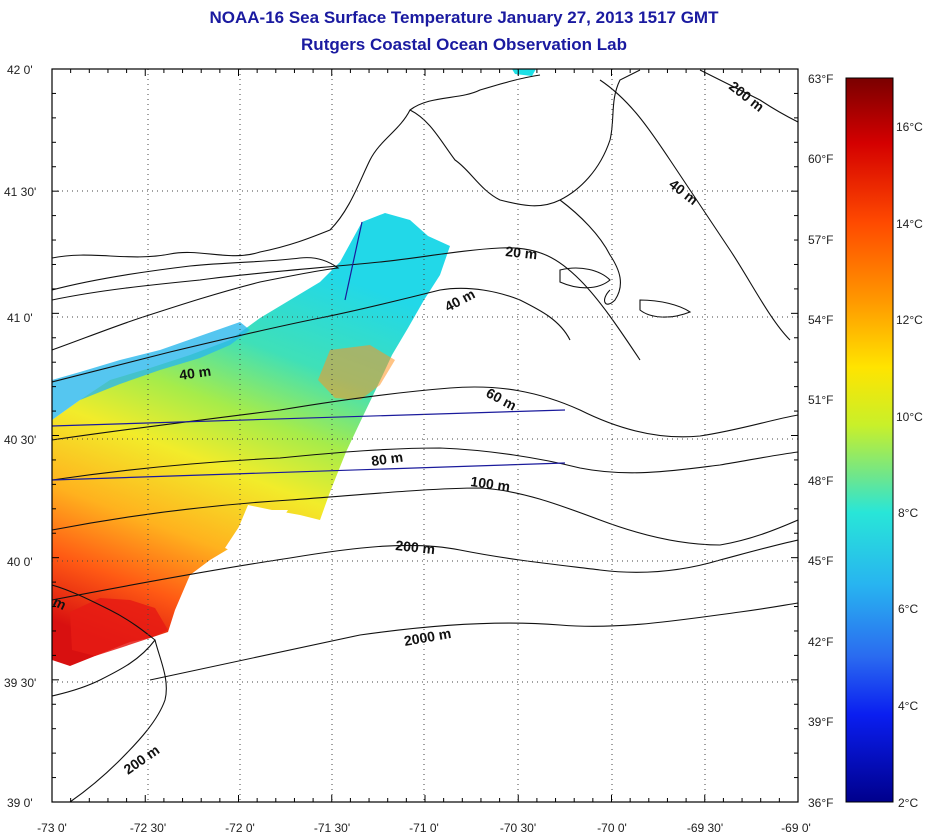 This screenshot has width=928, height=840. I want to click on lon-label-69-0: -69 0', so click(796, 828).